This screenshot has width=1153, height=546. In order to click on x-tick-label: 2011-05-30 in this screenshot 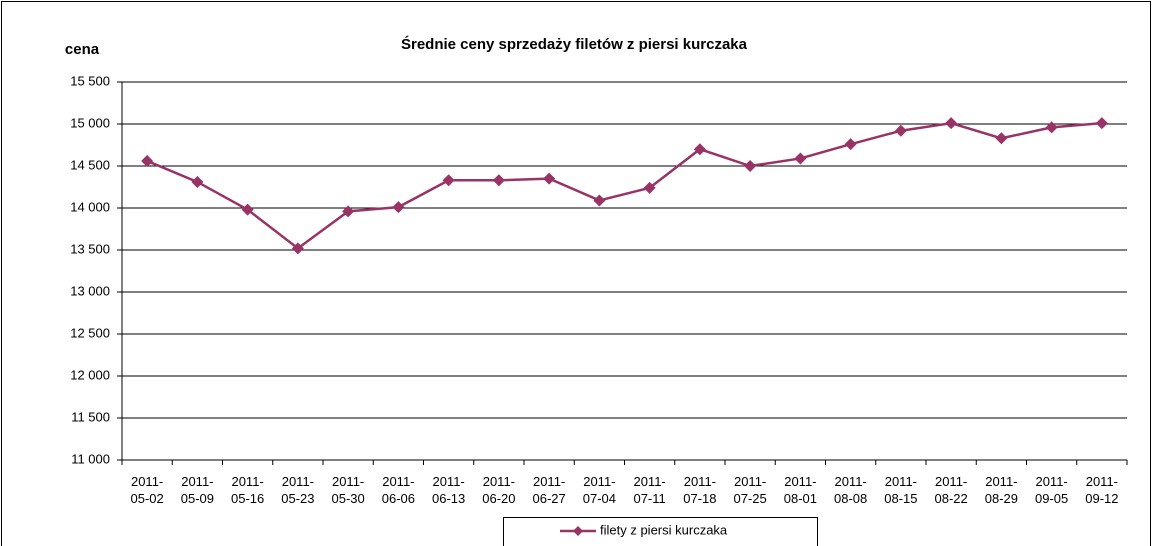, I will do `click(348, 490)`.